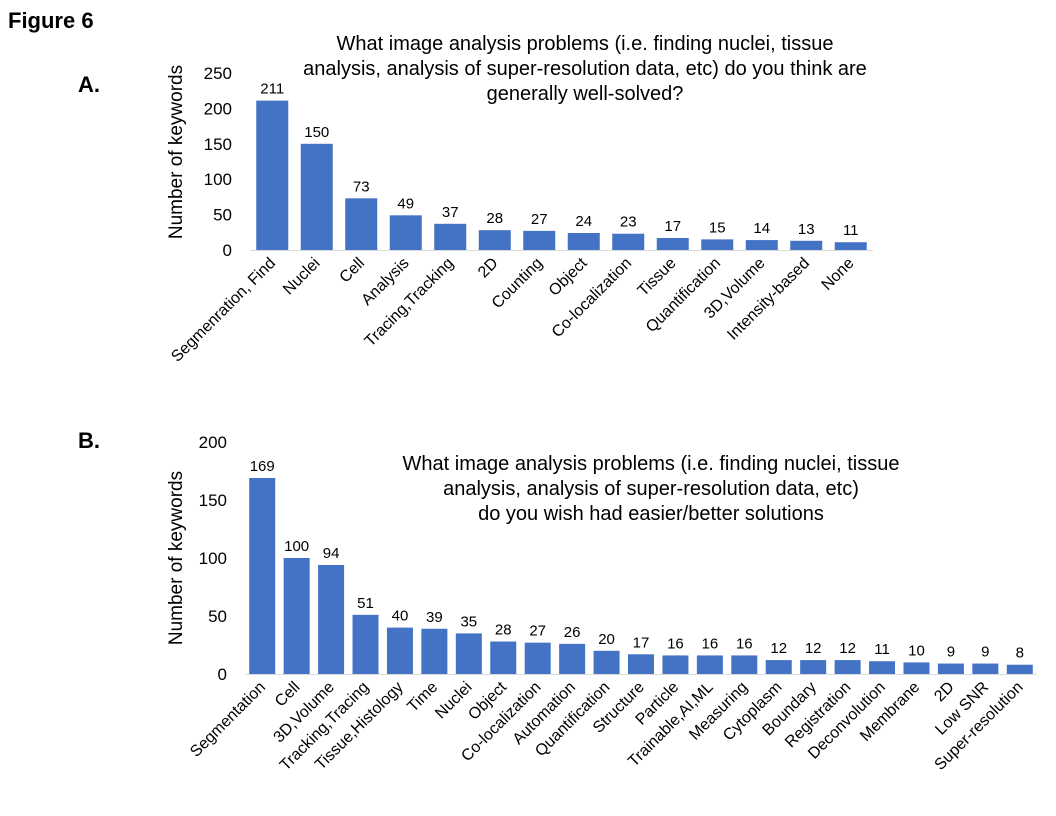 This screenshot has width=1056, height=816. I want to click on data-label: 20, so click(606, 639).